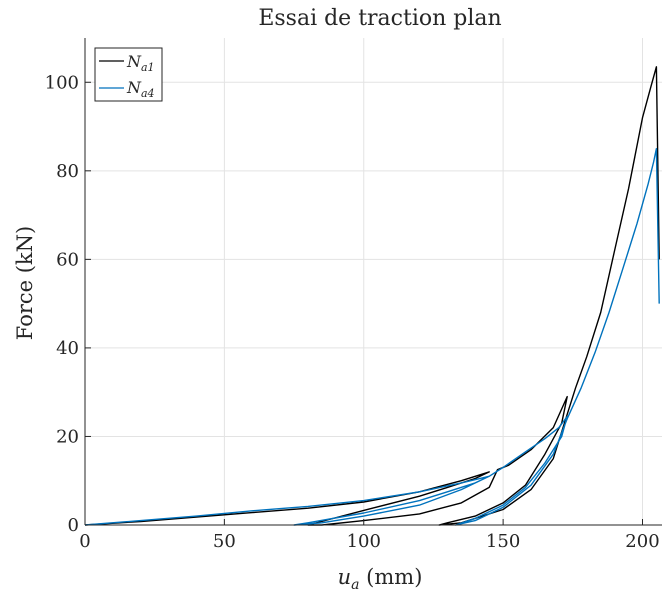 The height and width of the screenshot is (590, 662). What do you see at coordinates (73, 525) in the screenshot?
I see `y-tick-label: 0` at bounding box center [73, 525].